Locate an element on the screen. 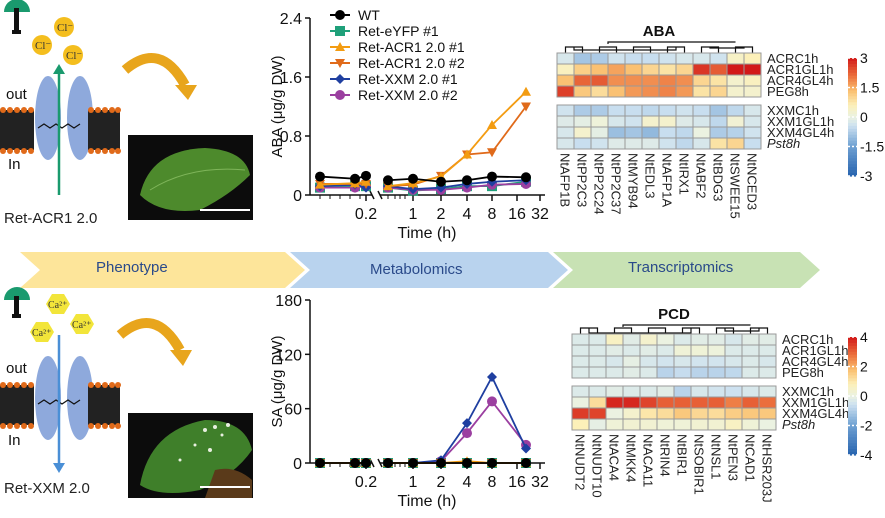 The width and height of the screenshot is (885, 518). column-label: NtAFP1B is located at coordinates (565, 180).